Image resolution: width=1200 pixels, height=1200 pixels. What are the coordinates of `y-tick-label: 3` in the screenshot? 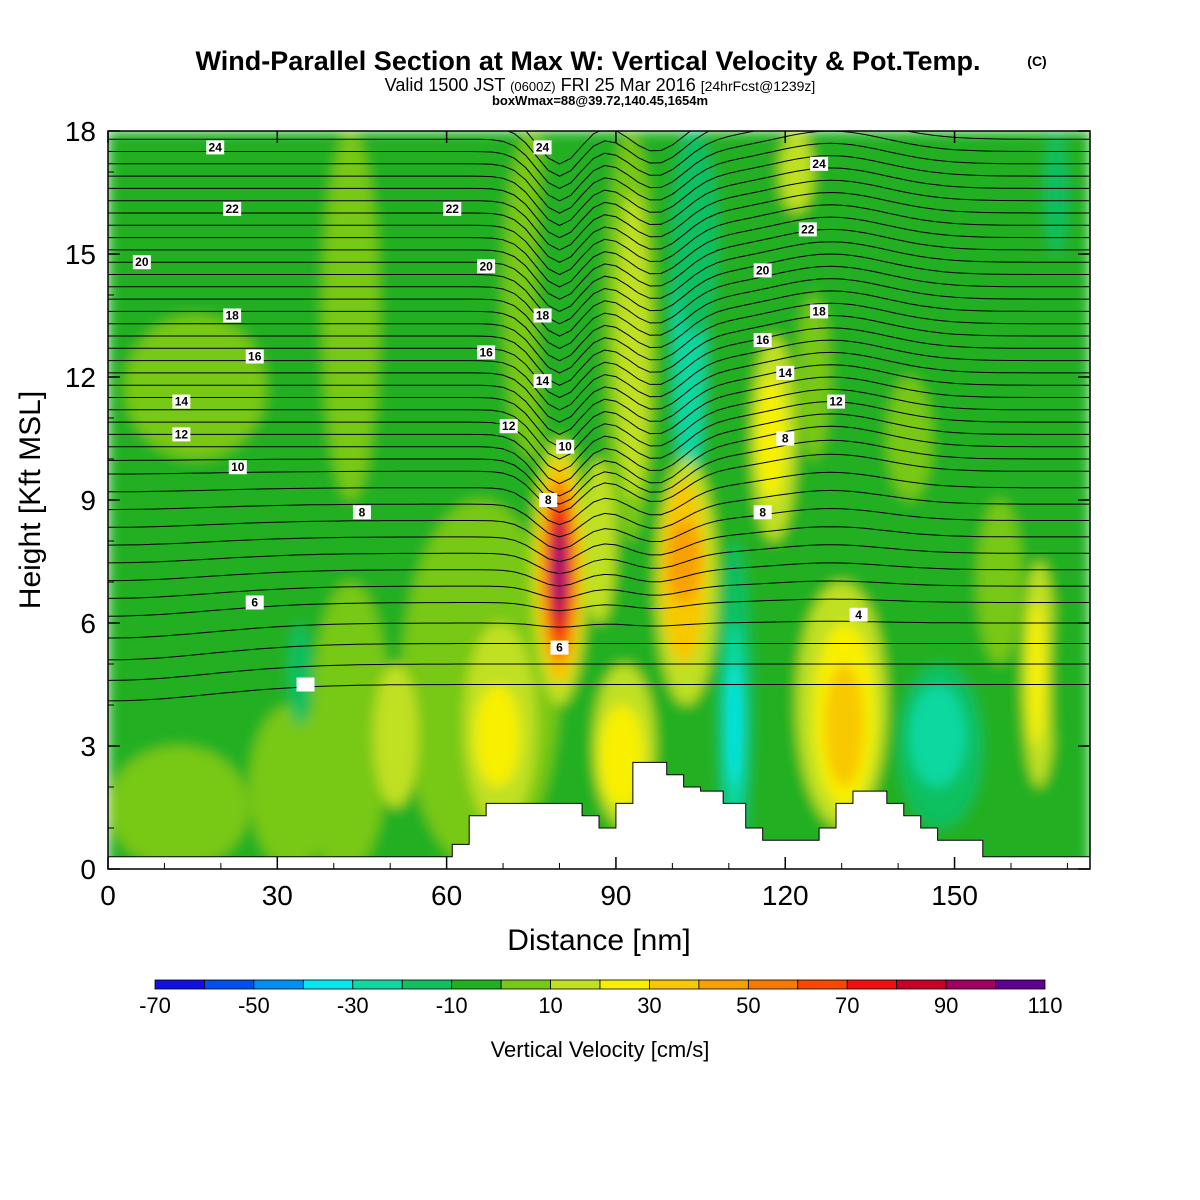 It's located at (88, 746).